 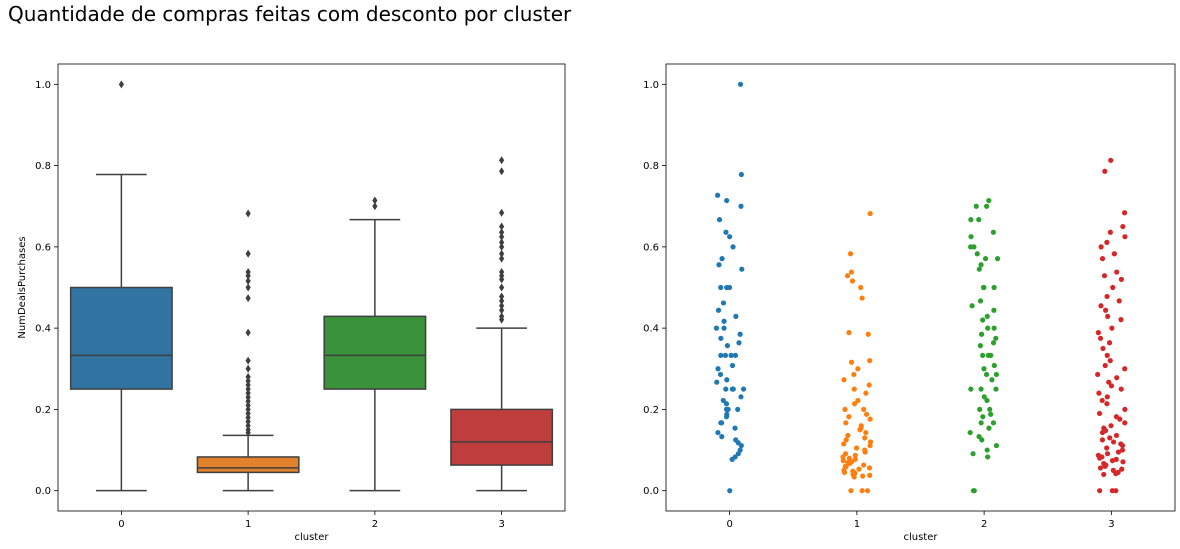 I want to click on x-tick-label: 2, so click(x=375, y=524).